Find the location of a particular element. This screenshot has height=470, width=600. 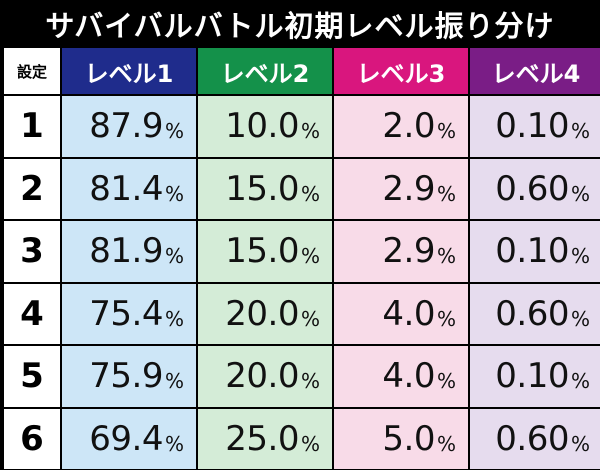

setting-label: 1 is located at coordinates (32, 126).